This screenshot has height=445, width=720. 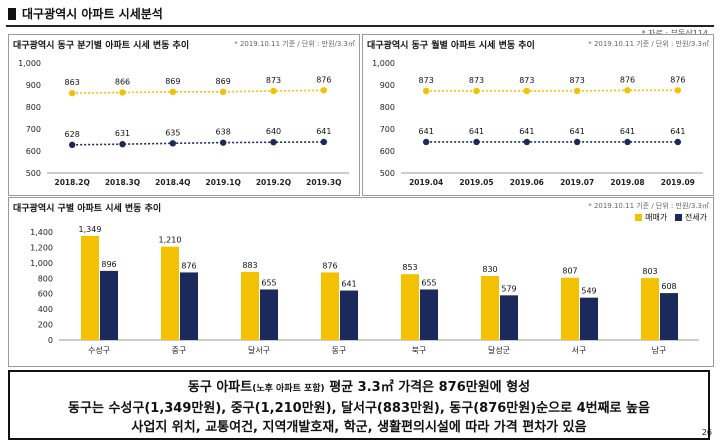 What do you see at coordinates (383, 63) in the screenshot?
I see `monthly-y-tick-label: 1,000` at bounding box center [383, 63].